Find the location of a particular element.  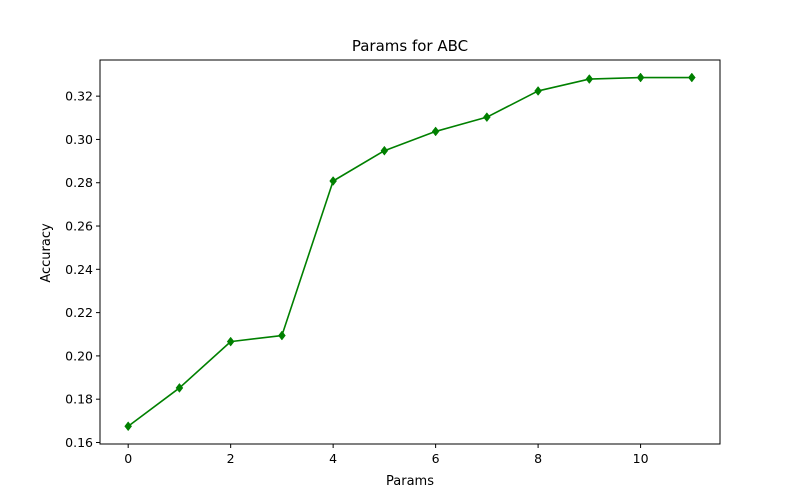

x-tick-label: 0 is located at coordinates (128, 458).